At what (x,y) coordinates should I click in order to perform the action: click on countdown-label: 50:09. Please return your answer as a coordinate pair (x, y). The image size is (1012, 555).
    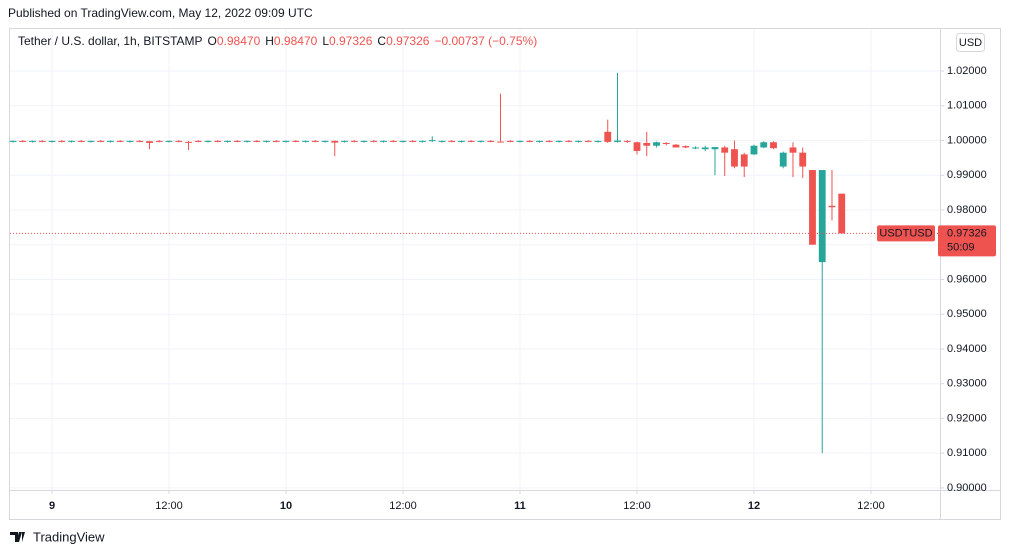
    Looking at the image, I should click on (961, 247).